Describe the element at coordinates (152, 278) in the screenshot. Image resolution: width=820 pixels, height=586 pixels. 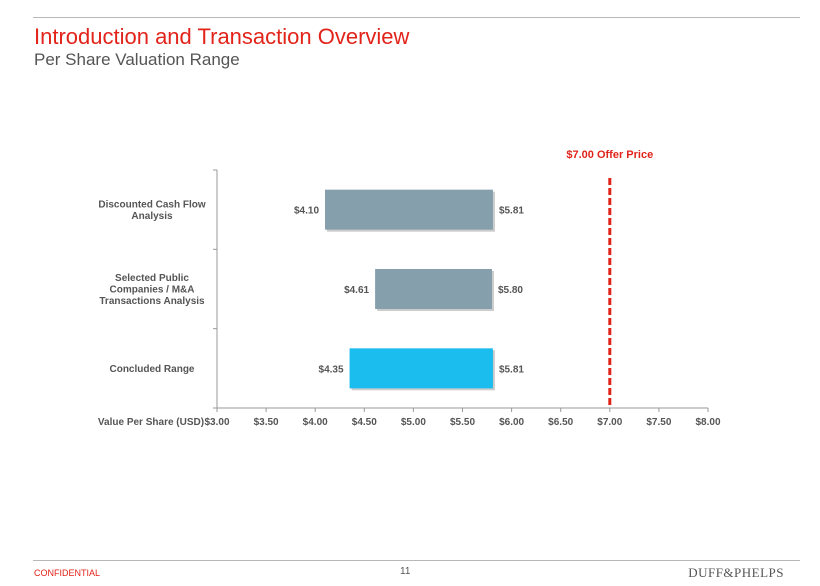
I see `category-label: Selected Public` at that location.